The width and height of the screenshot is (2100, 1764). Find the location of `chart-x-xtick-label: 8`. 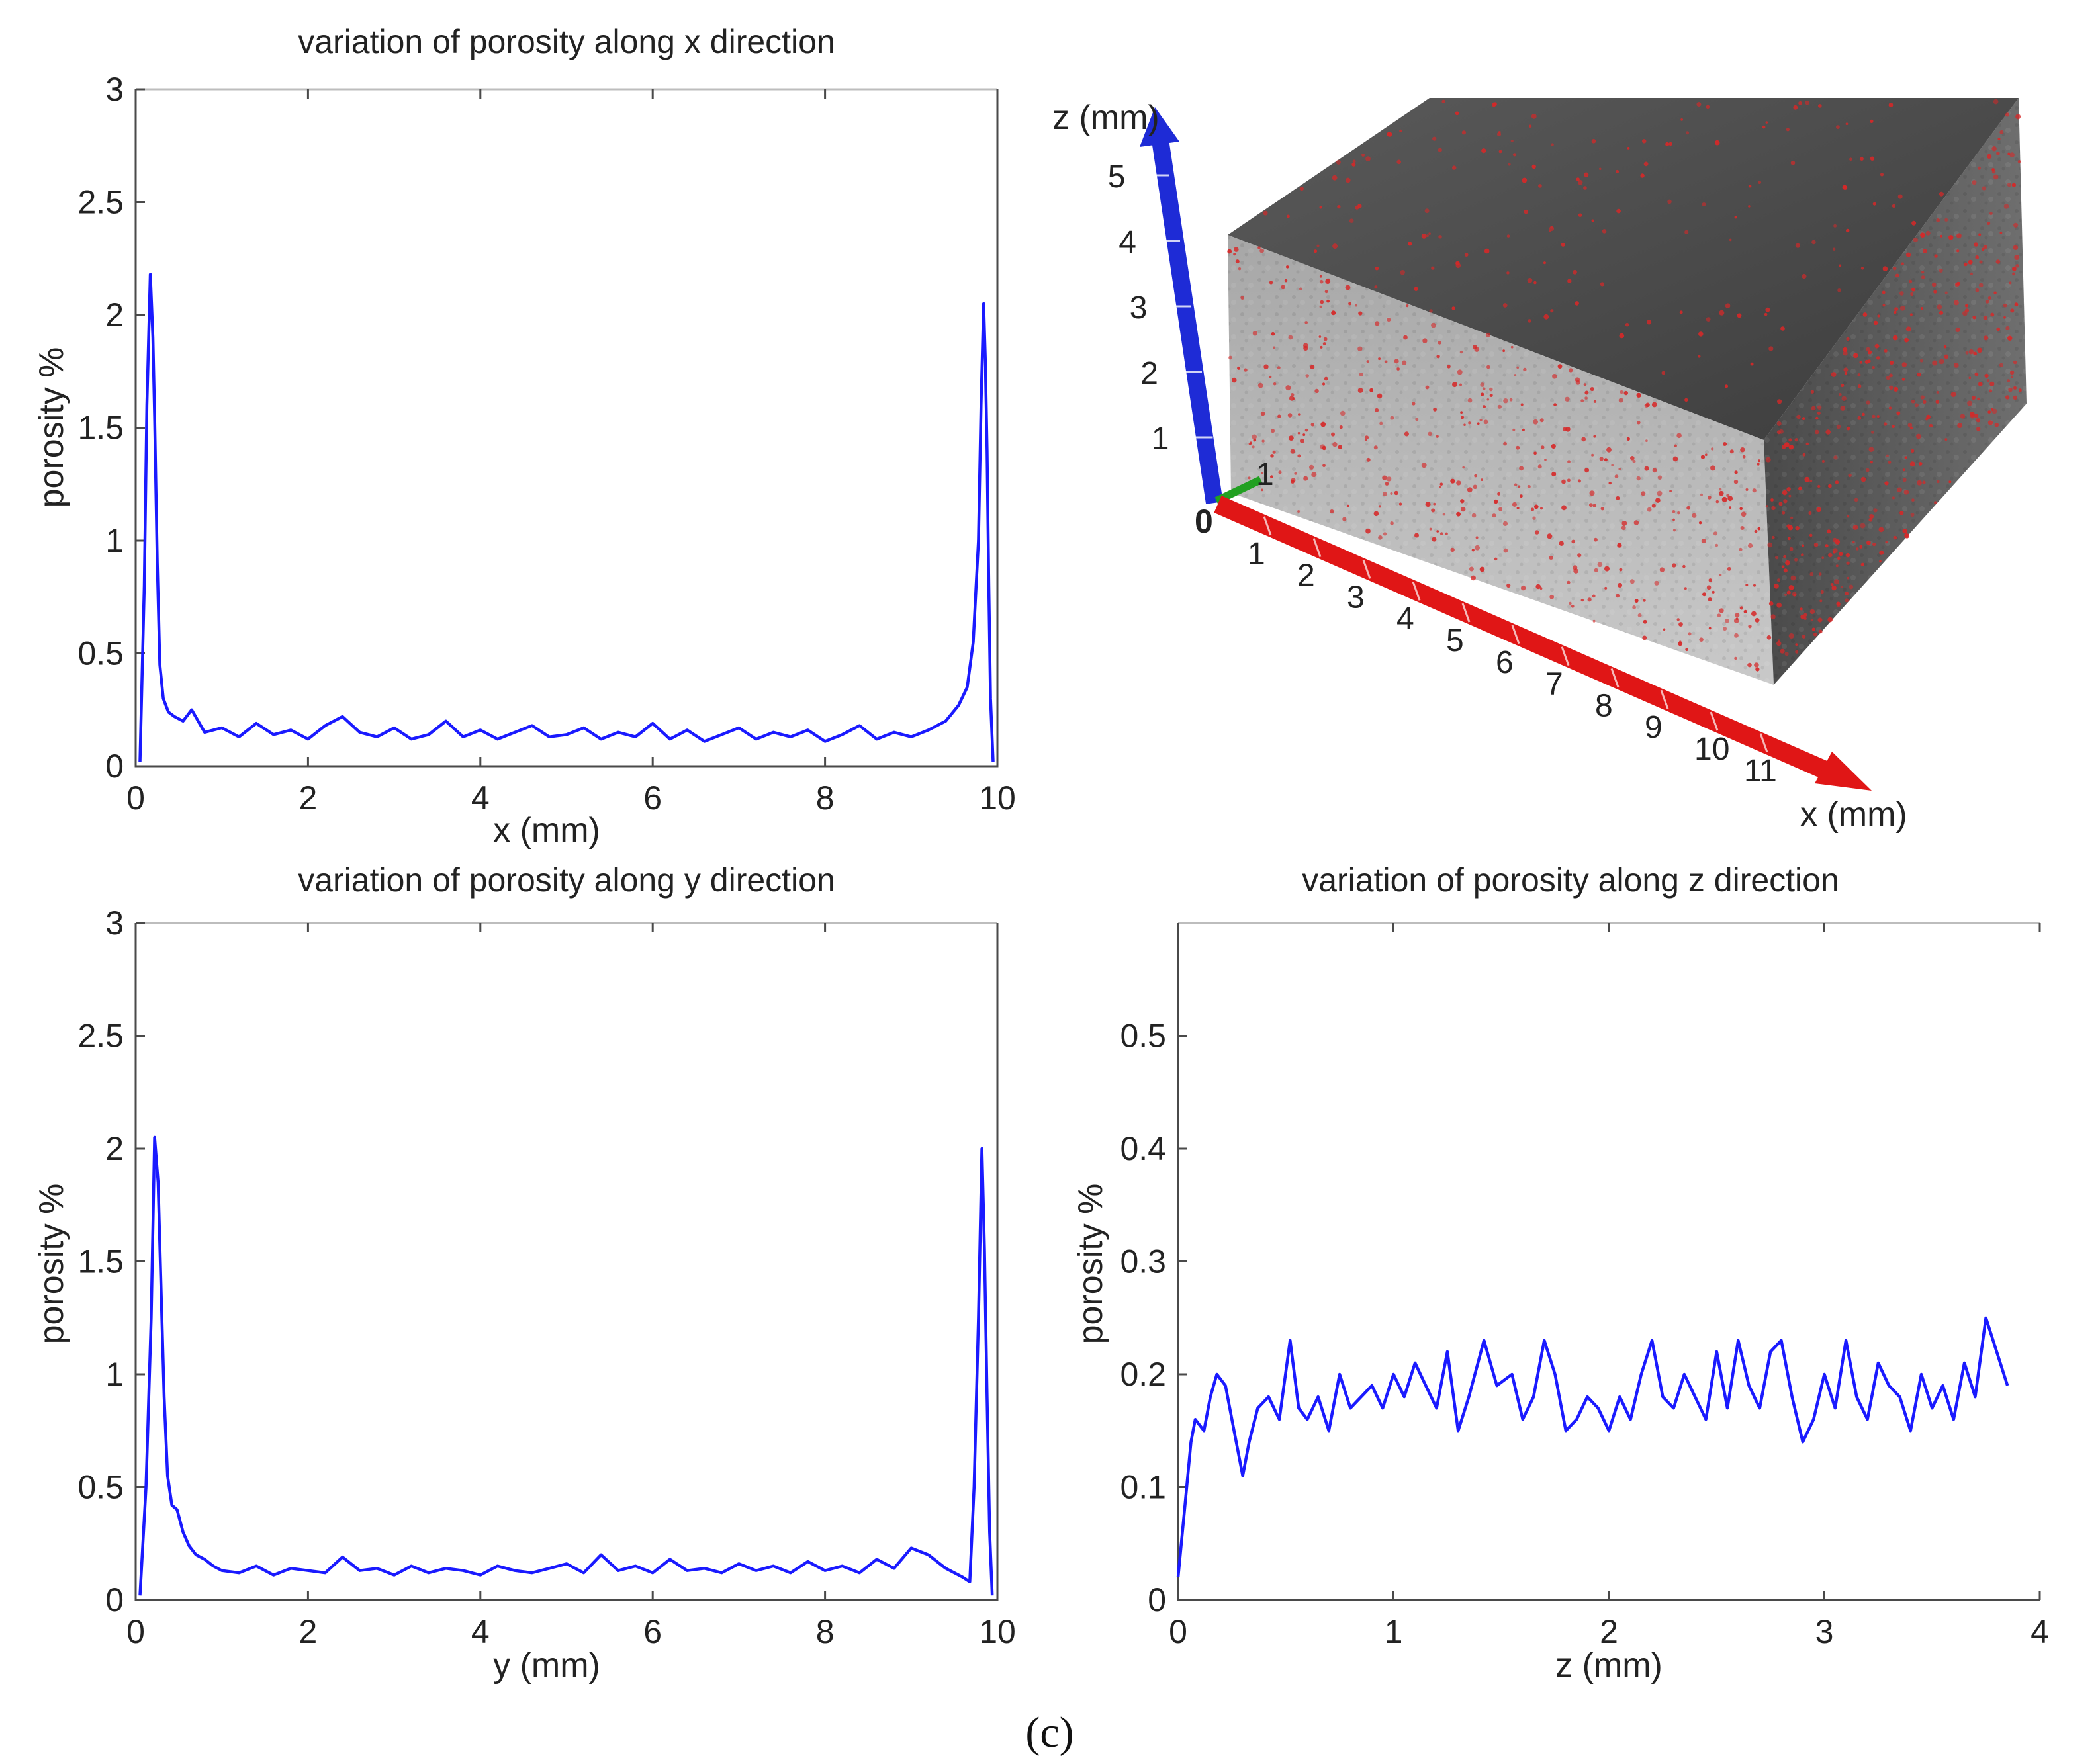

chart-x-xtick-label: 8 is located at coordinates (826, 797).